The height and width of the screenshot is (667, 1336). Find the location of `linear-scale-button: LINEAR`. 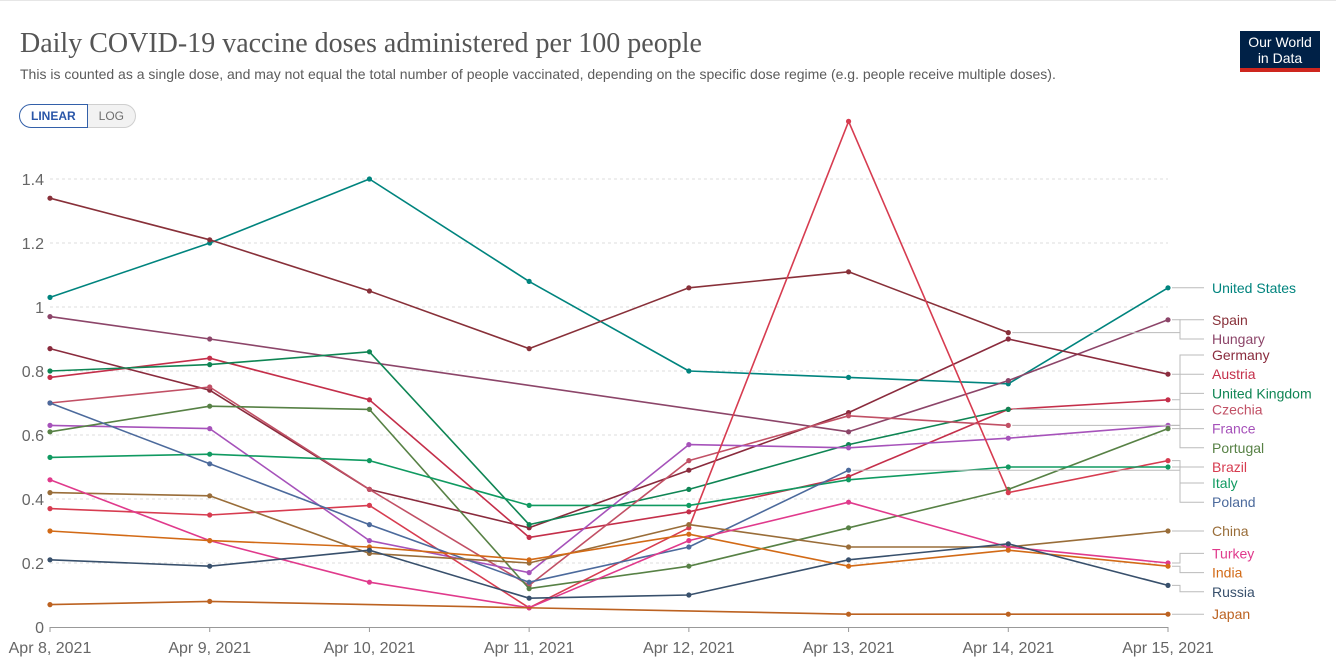

linear-scale-button: LINEAR is located at coordinates (53, 116).